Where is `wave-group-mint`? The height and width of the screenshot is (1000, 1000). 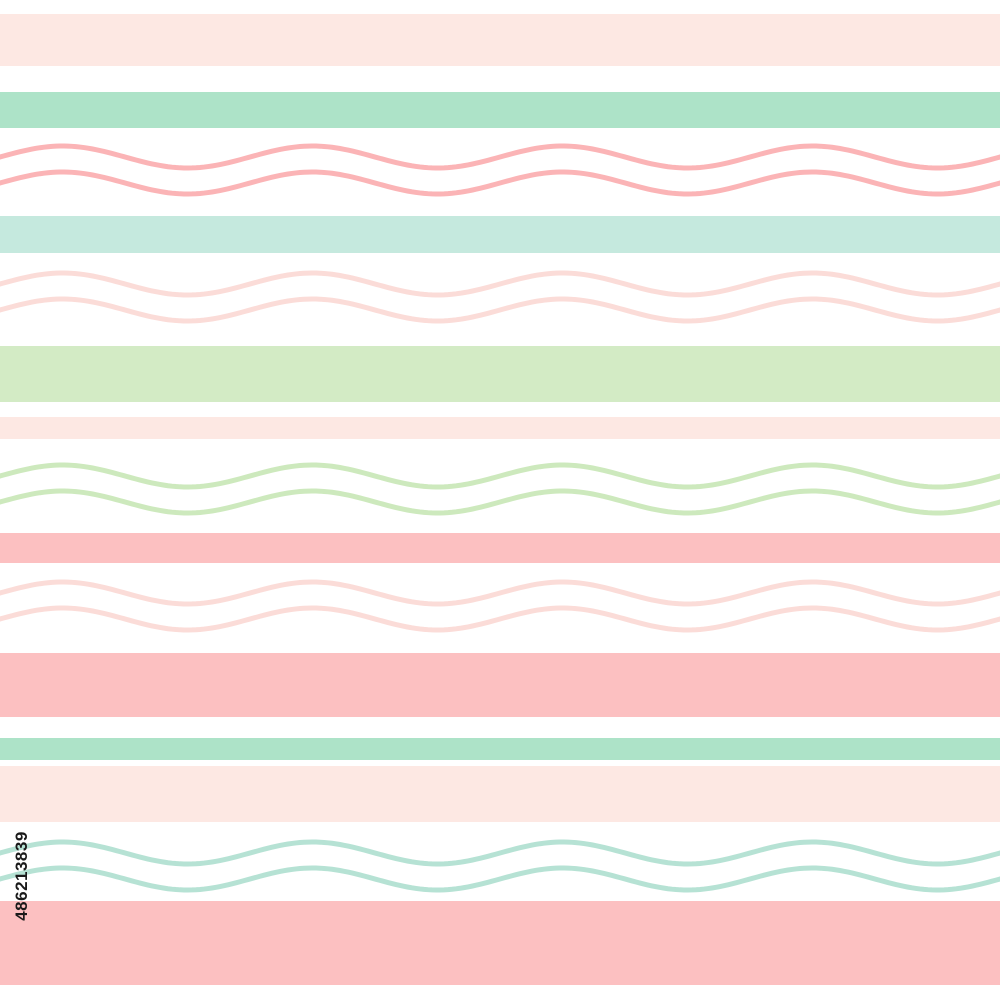
wave-group-mint is located at coordinates (500, 866).